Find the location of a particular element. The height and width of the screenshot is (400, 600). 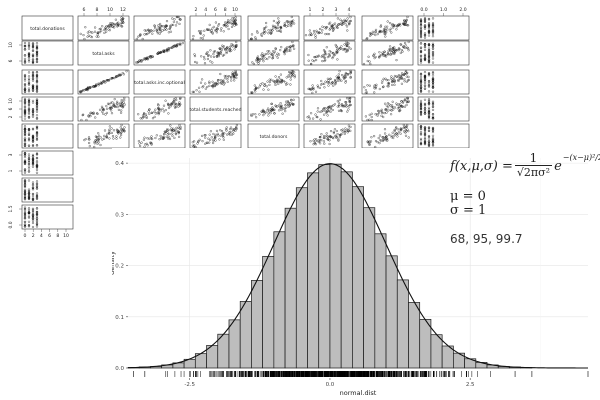

formula-denominator: √2πσ² is located at coordinates (533, 172).